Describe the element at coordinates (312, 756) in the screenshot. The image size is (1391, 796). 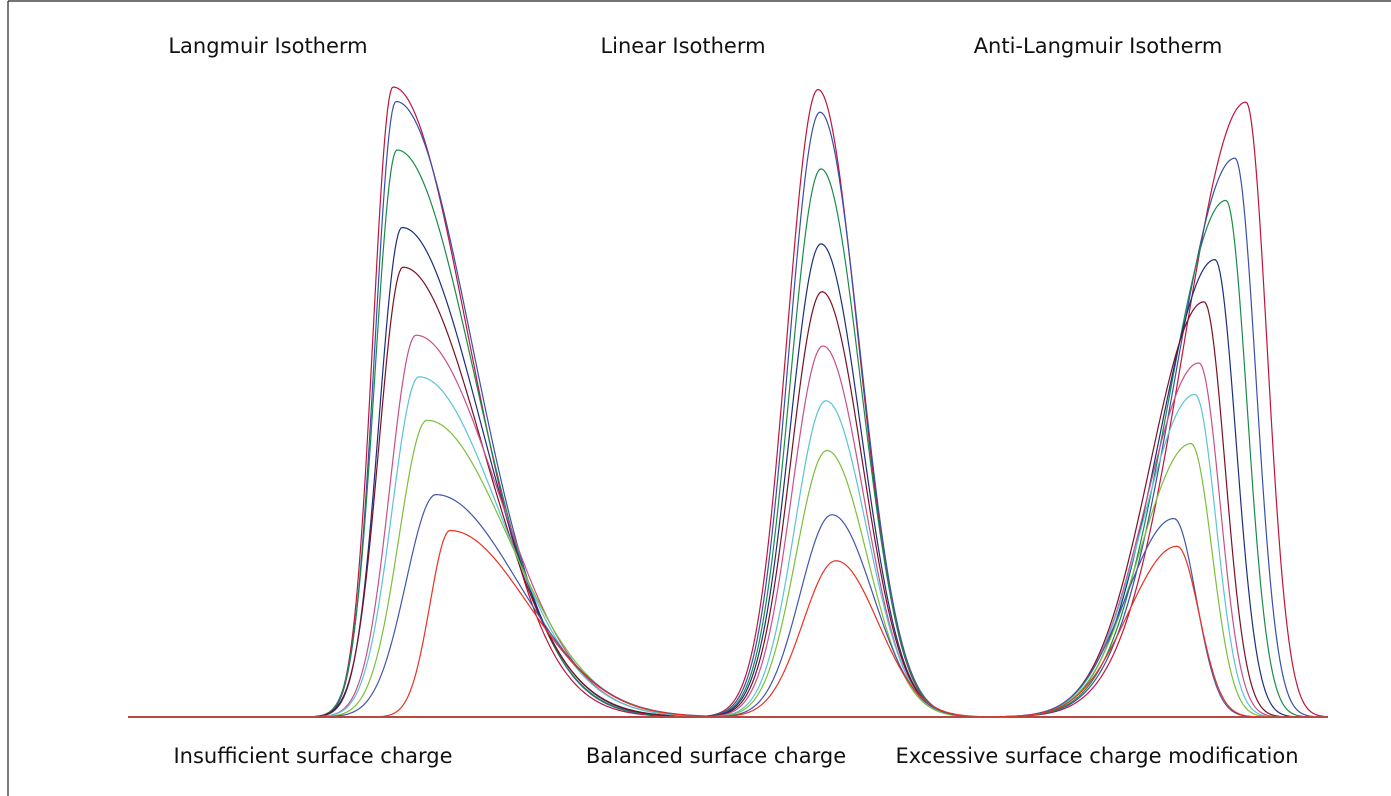
I see `panel-caption-langmuir: Insufficient surface charge` at that location.